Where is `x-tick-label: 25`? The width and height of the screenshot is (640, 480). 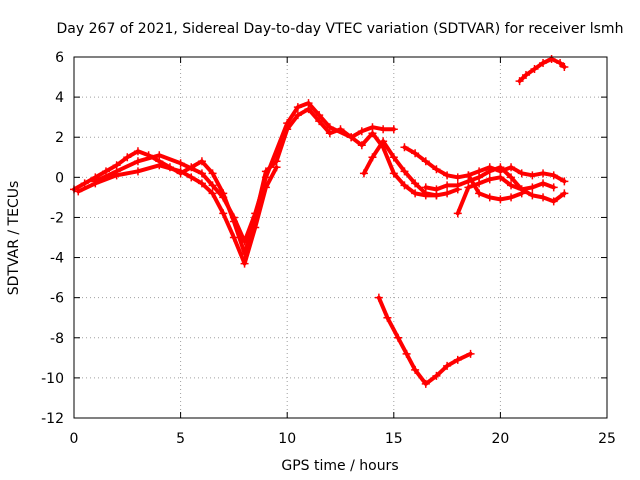
x-tick-label: 25 is located at coordinates (607, 439).